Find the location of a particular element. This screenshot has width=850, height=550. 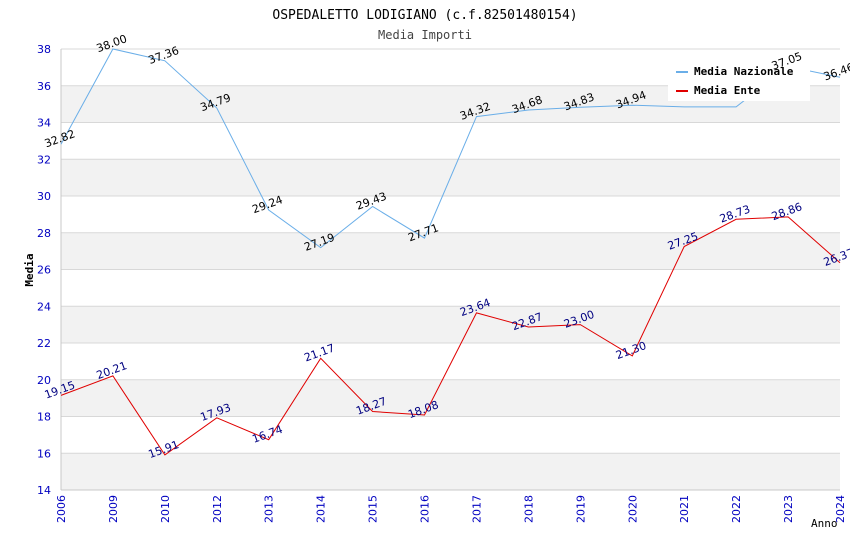

data-label: 32.82 is located at coordinates (60, 138).